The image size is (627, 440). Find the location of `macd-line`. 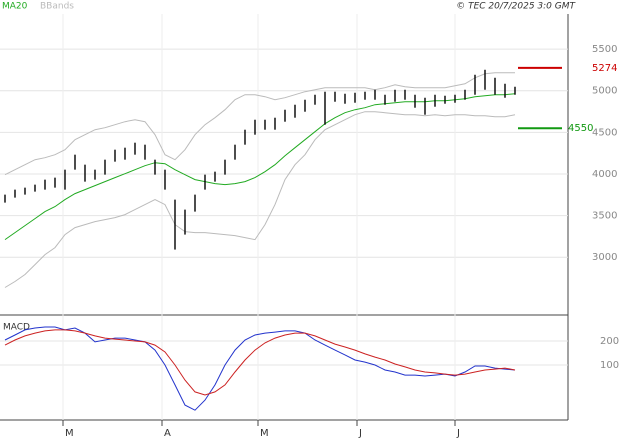

macd-line is located at coordinates (260, 362).